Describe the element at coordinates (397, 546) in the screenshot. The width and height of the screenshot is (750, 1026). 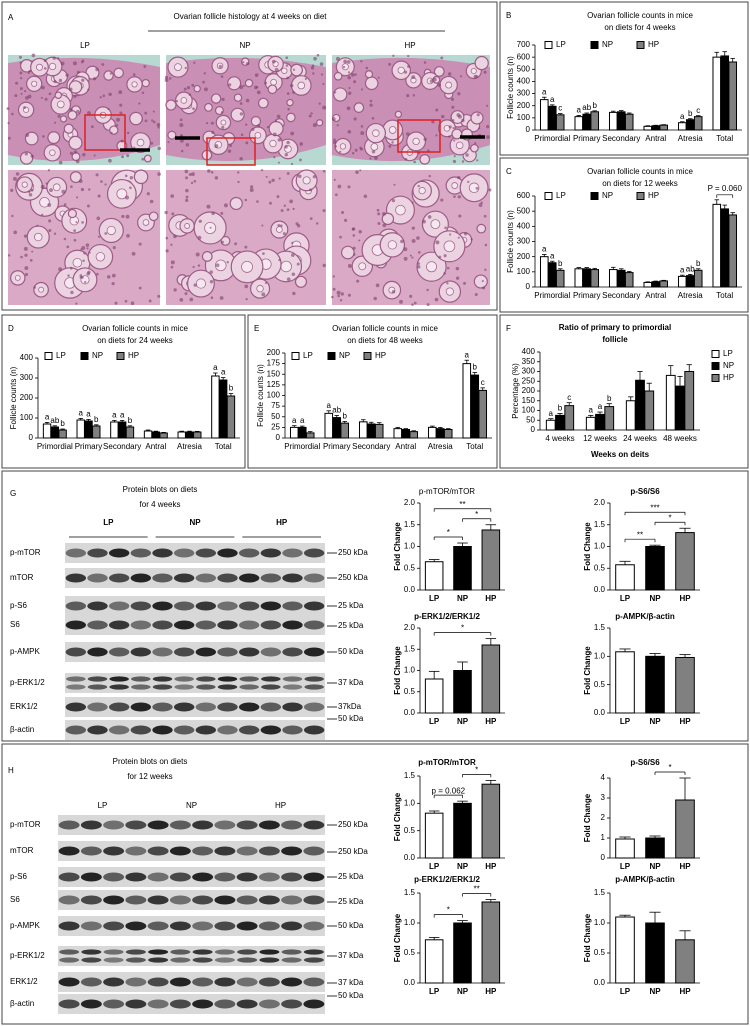
I see `y-axis-label: Fold Change` at that location.